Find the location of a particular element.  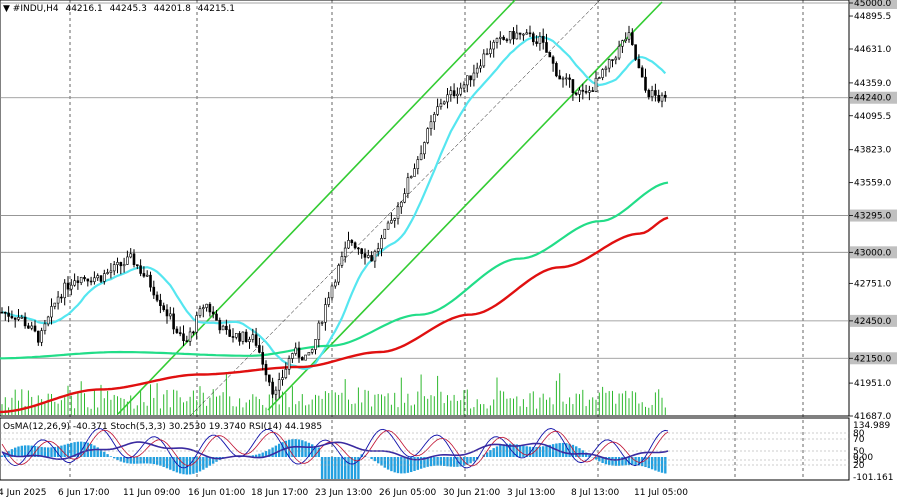

time-tick-label: 26 Jun 05:00 is located at coordinates (407, 493).